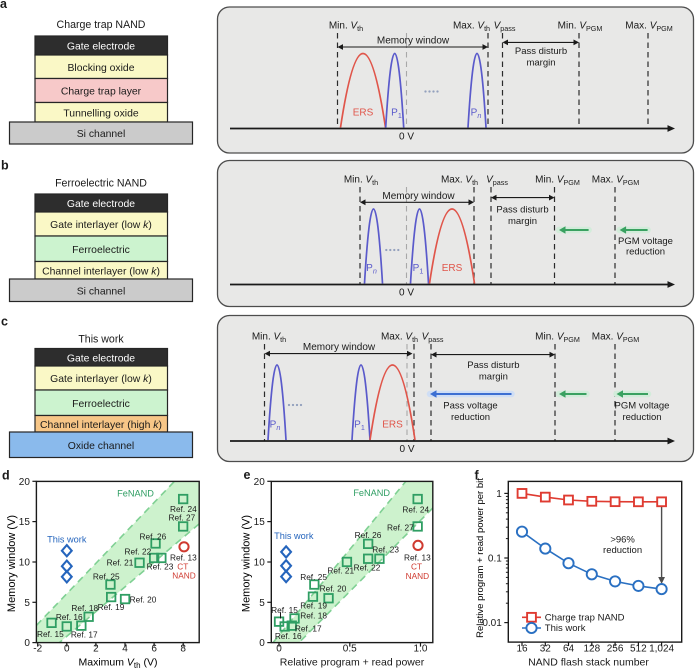  I want to click on svg-text: CT, so click(182, 567).